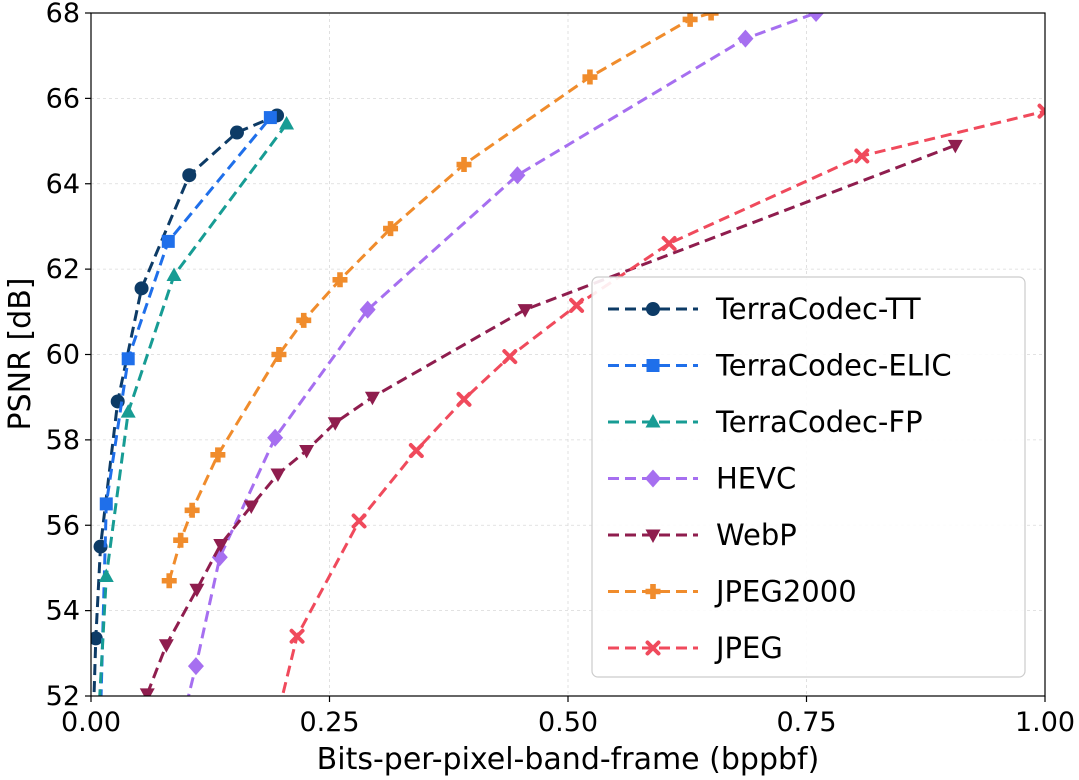 The height and width of the screenshot is (780, 1079). Describe the element at coordinates (653, 591) in the screenshot. I see `legend-marker-jpeg2000` at that location.